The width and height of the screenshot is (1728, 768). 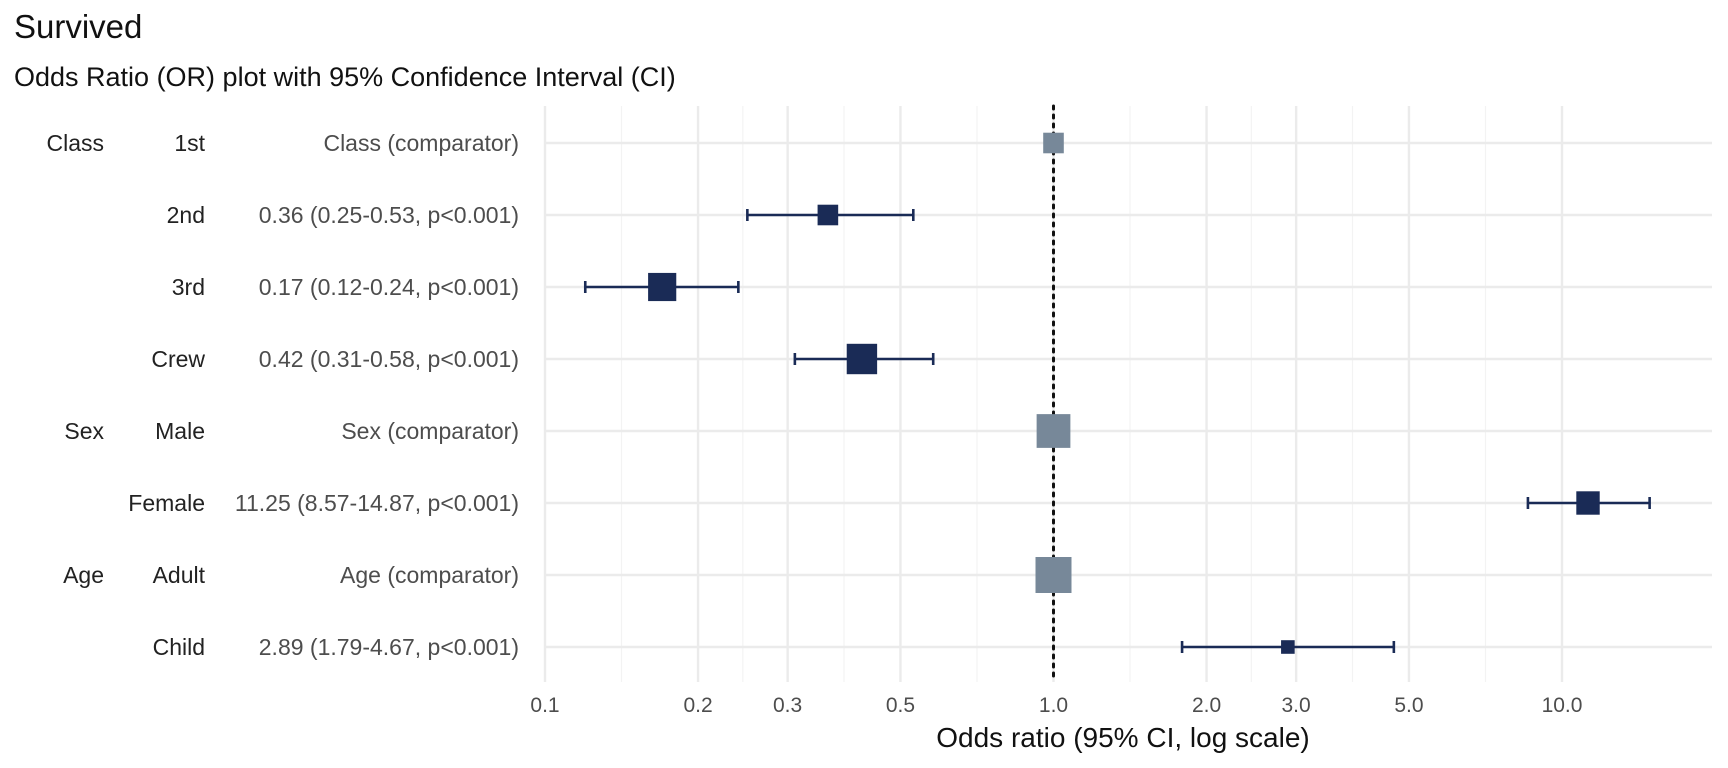 What do you see at coordinates (389, 287) in the screenshot?
I see `estimate-label-2: 0.17 (0.12-0.24, p<0.001)` at bounding box center [389, 287].